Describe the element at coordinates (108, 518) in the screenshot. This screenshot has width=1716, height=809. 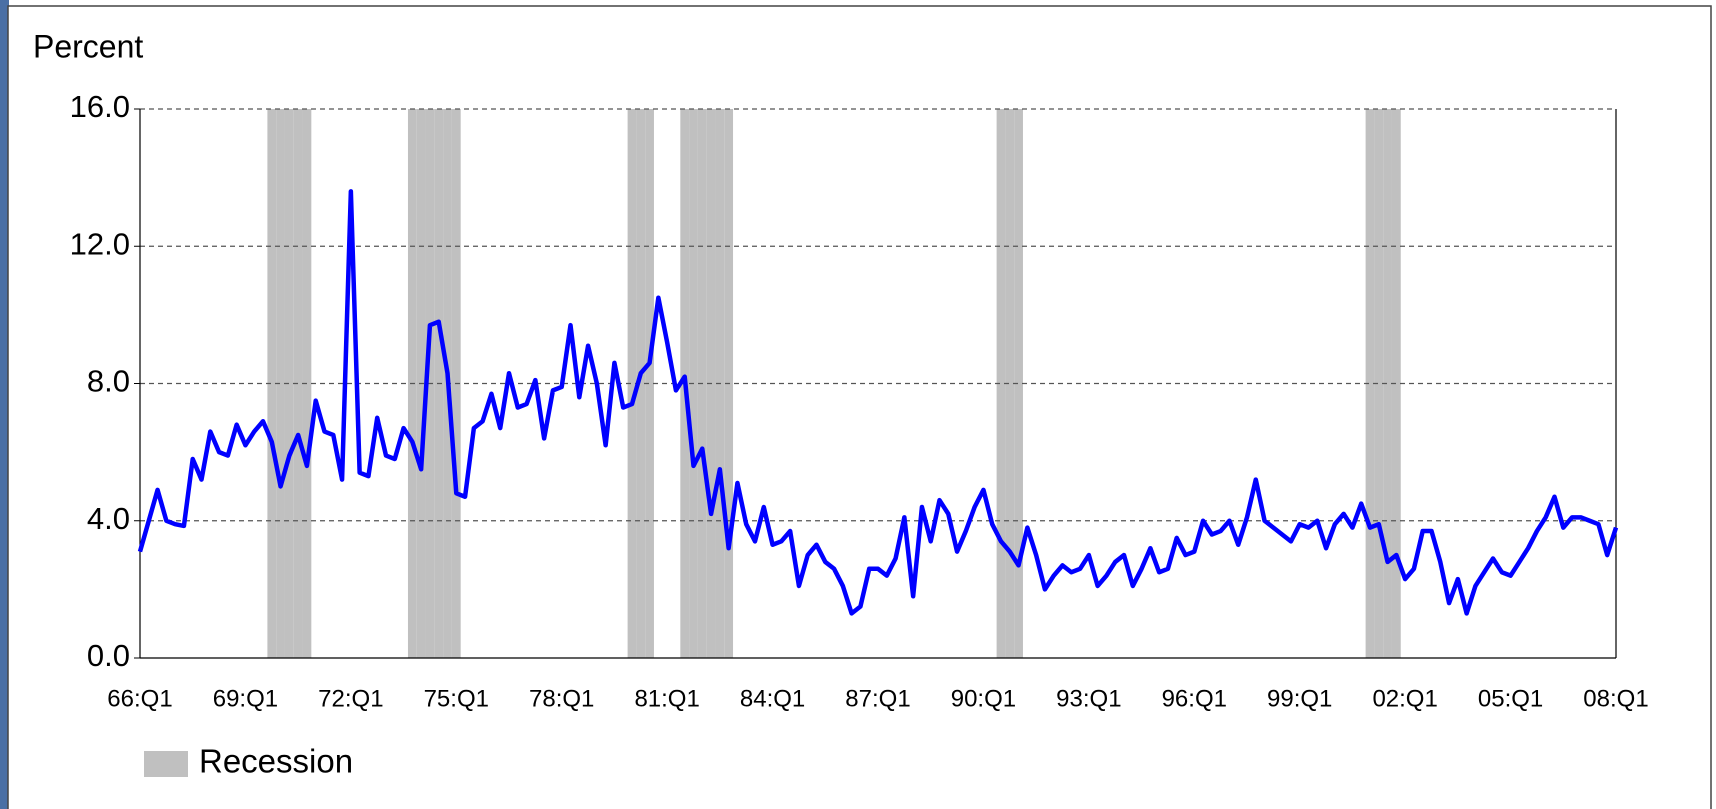
I see `y-tick-label: 4.0` at that location.